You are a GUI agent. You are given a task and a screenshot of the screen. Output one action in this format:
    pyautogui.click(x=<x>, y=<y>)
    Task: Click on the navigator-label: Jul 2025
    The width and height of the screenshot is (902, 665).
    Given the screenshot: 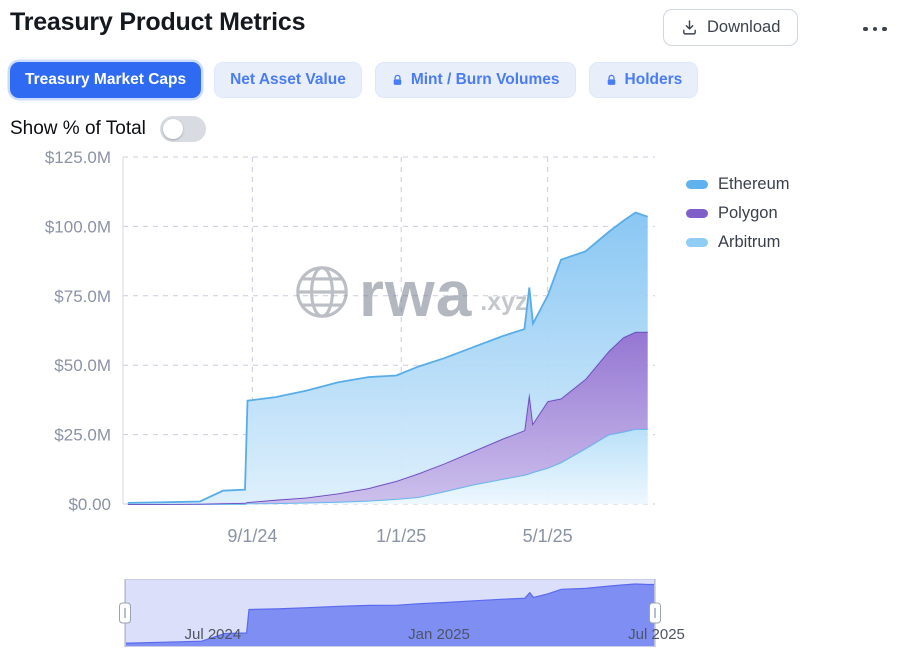 What is the action you would take?
    pyautogui.click(x=656, y=634)
    